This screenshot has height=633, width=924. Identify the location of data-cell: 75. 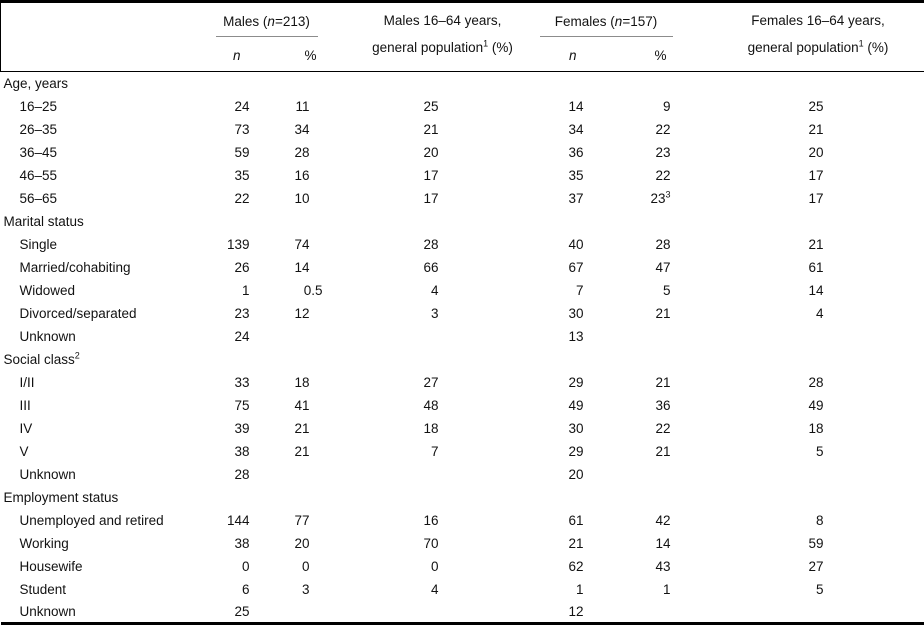
(242, 405).